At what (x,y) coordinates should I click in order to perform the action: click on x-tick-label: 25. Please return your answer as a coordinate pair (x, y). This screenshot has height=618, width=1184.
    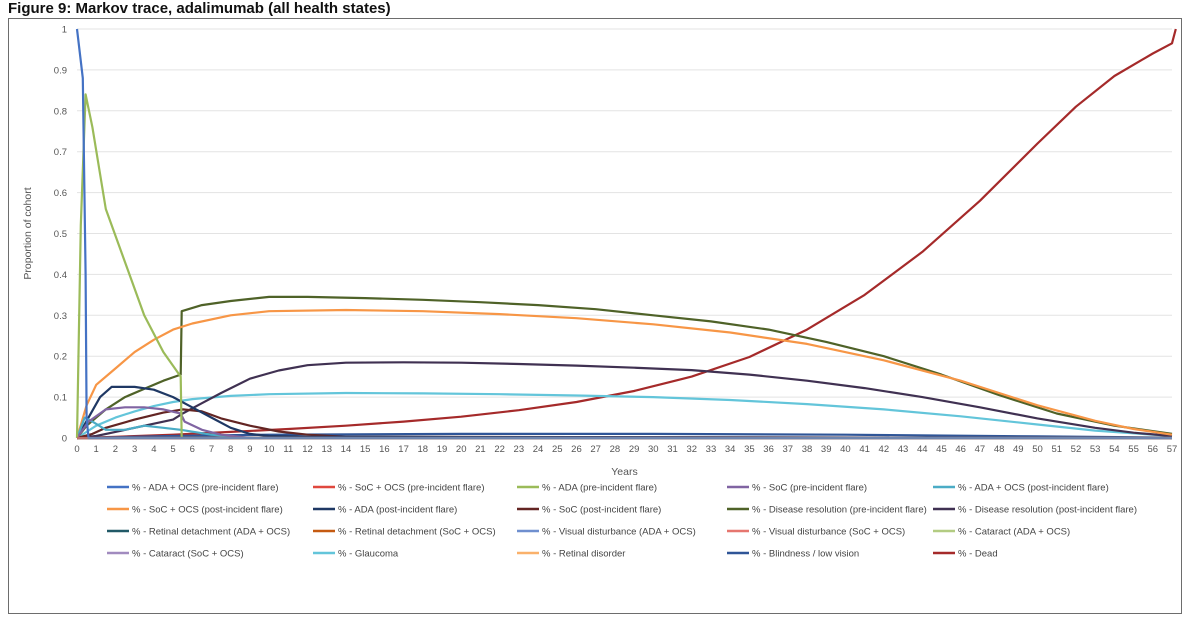
    Looking at the image, I should click on (557, 449).